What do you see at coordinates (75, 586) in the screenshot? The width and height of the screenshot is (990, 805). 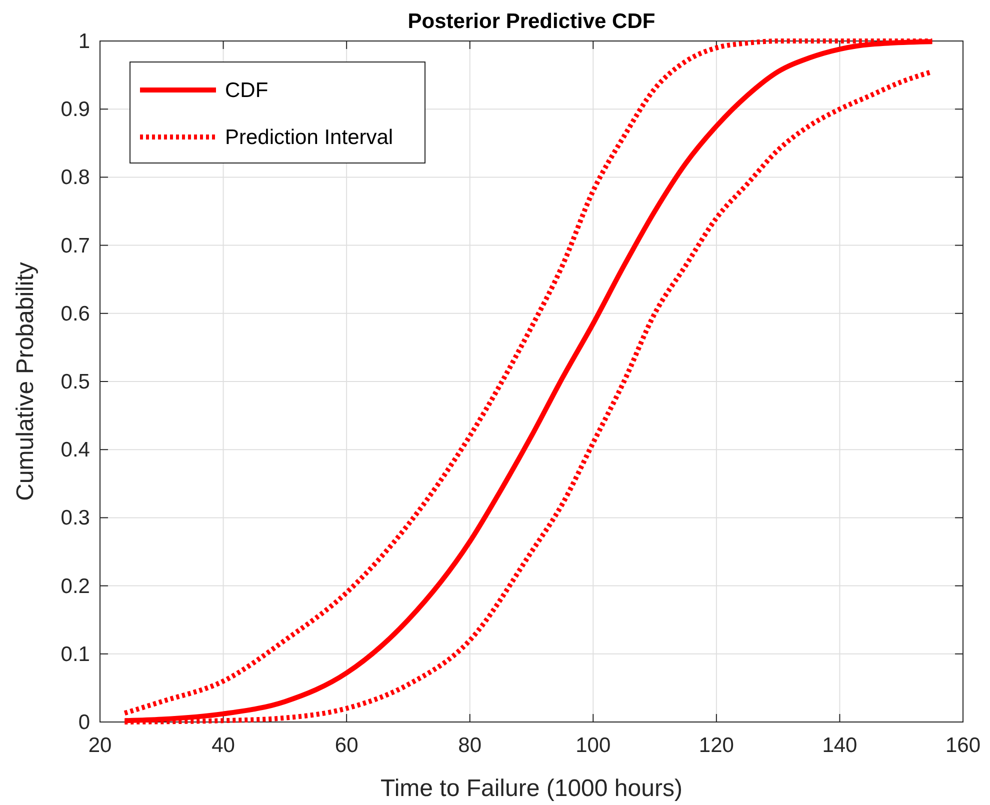 I see `y-tick-label: 0.2` at bounding box center [75, 586].